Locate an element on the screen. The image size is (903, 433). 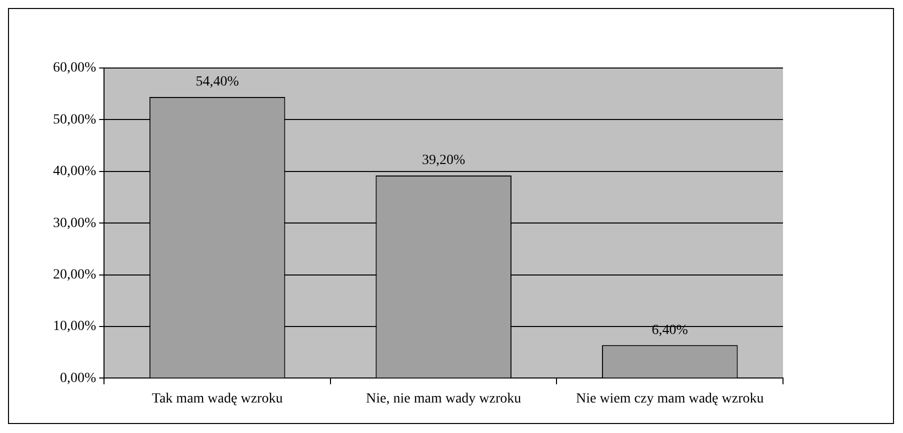
x-tick-label: Tak mam wadę wzroku is located at coordinates (217, 398).